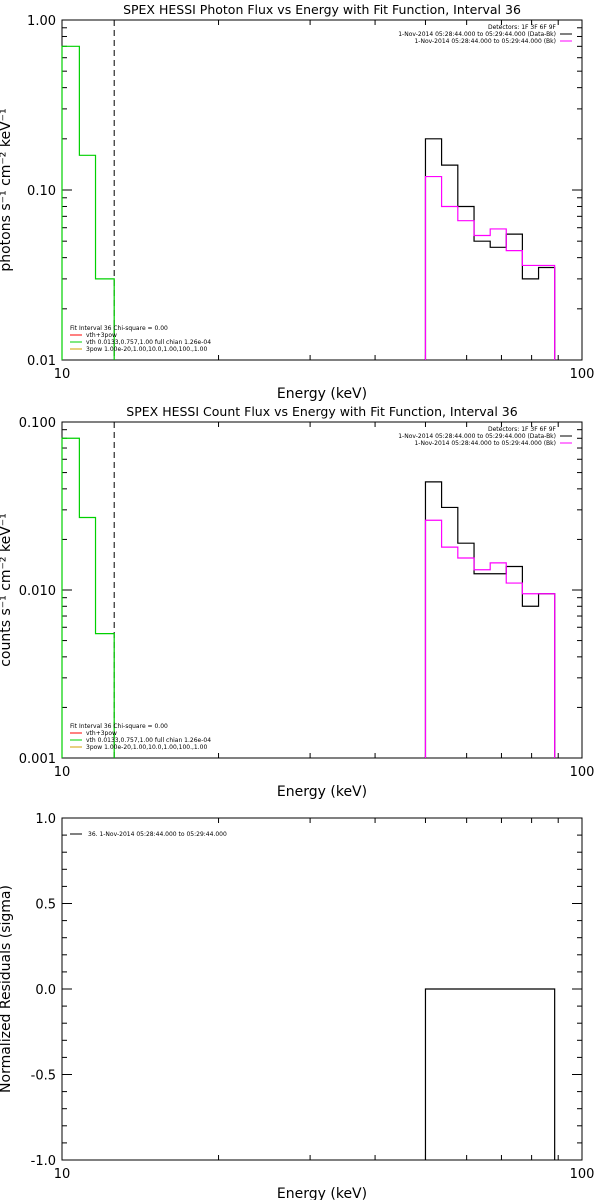 Image resolution: width=600 pixels, height=1200 pixels. Describe the element at coordinates (41, 21) in the screenshot. I see `y-tick-label: 1.00` at that location.